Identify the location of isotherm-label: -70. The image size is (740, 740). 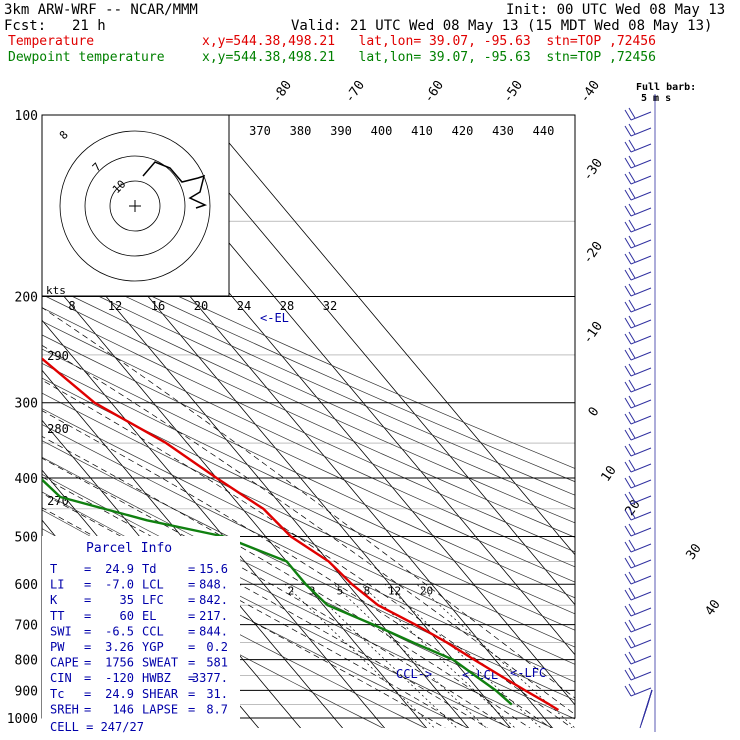
(355, 92).